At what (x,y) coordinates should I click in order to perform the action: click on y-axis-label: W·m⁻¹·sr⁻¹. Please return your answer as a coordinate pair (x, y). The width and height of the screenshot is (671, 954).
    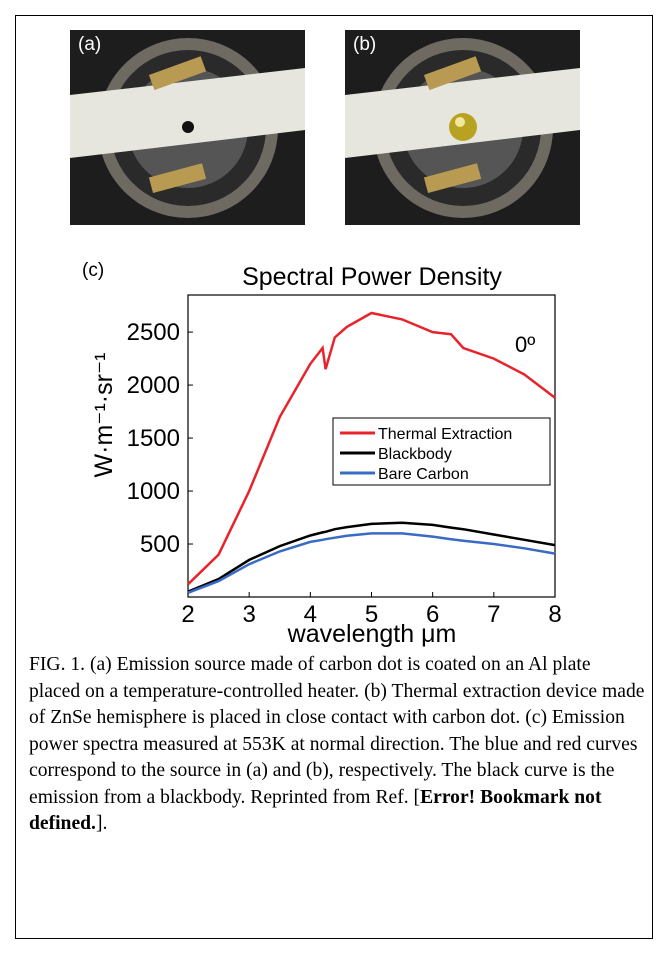
    Looking at the image, I should click on (104, 415).